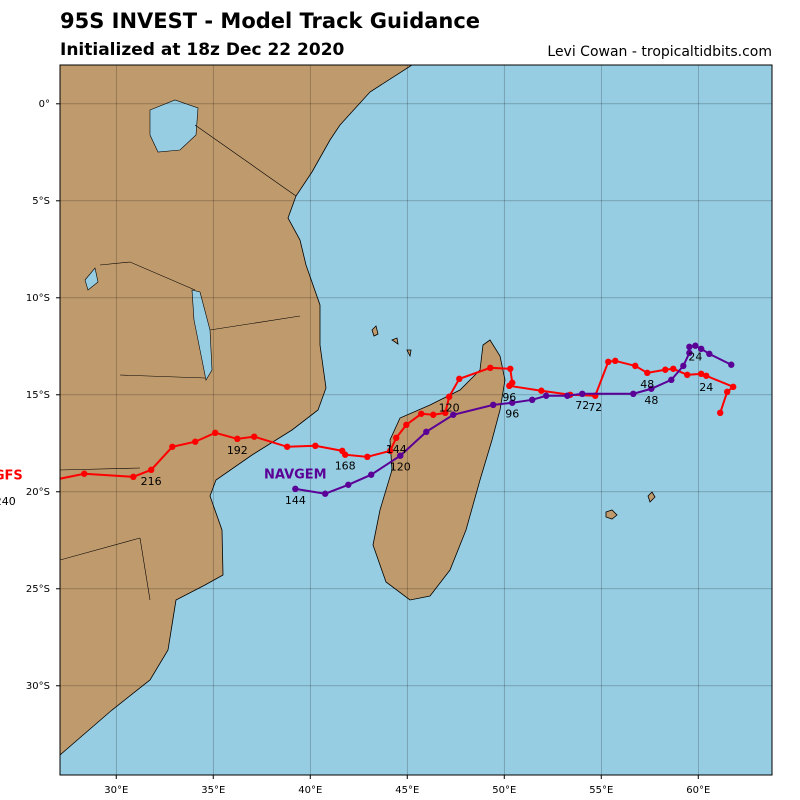 The height and width of the screenshot is (800, 800). What do you see at coordinates (202, 335) in the screenshot?
I see `lake-malawi` at bounding box center [202, 335].